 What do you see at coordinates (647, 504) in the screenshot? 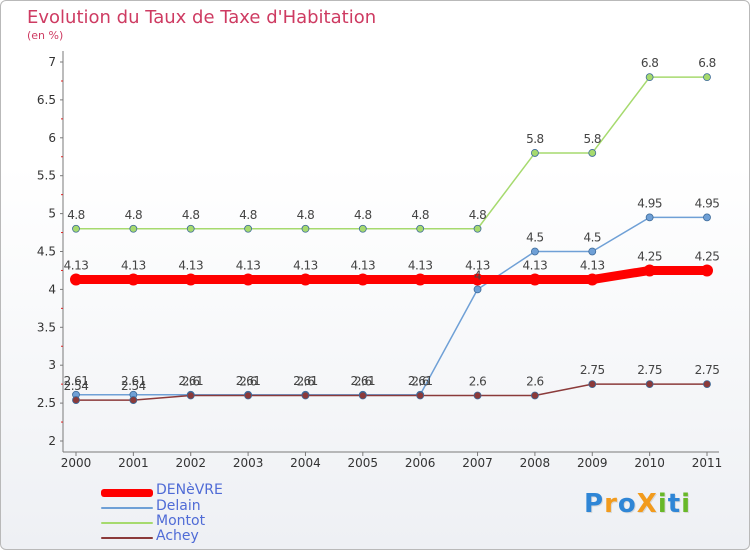
I see `logo-letter: X` at bounding box center [647, 504].